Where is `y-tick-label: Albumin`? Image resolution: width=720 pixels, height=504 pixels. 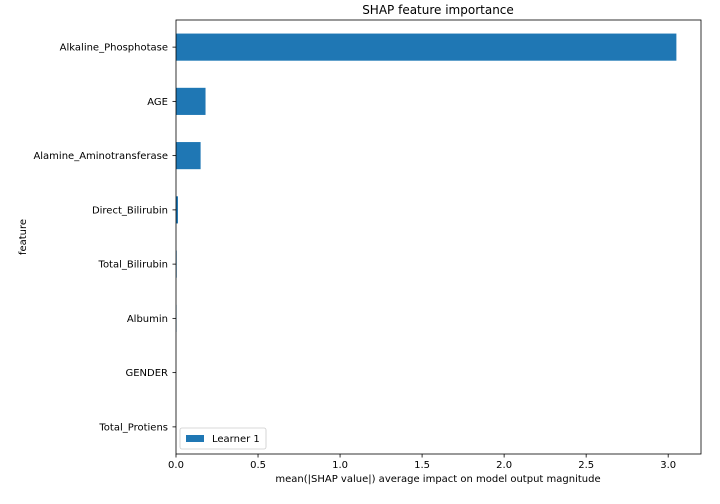
y-tick-label: Albumin is located at coordinates (147, 319).